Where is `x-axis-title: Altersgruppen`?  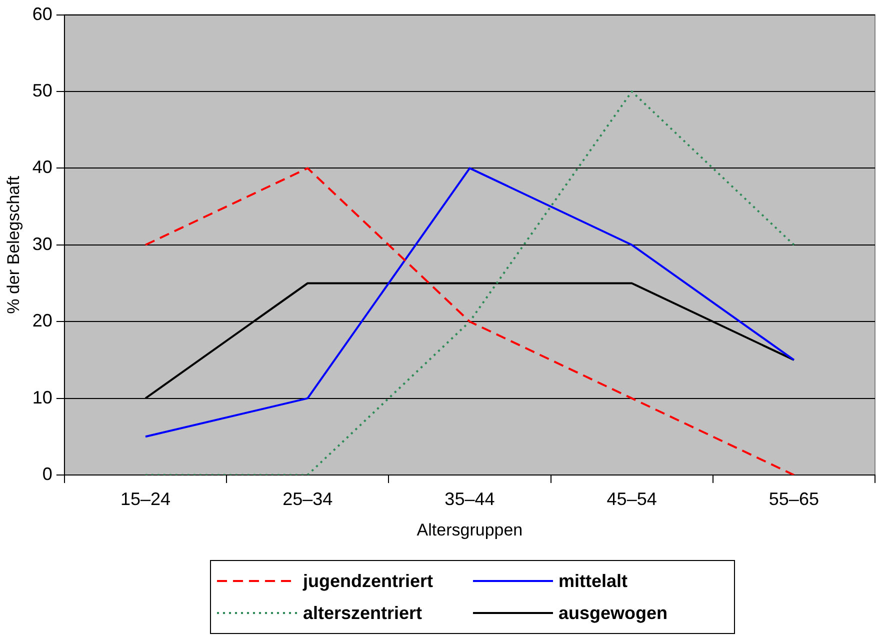 x-axis-title: Altersgruppen is located at coordinates (469, 530).